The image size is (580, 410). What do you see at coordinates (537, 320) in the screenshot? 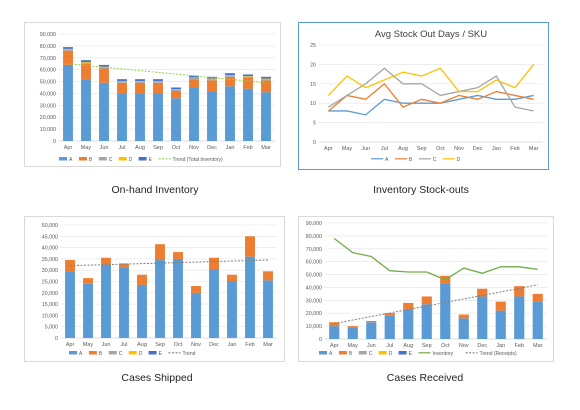
I see `bar-A-Mar` at bounding box center [537, 320].